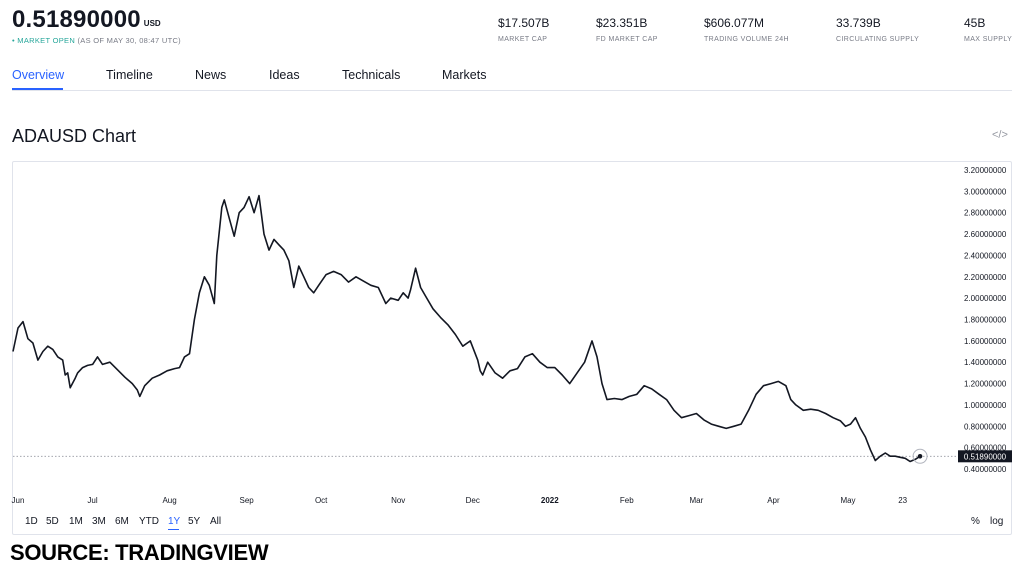 This screenshot has height=573, width=1024. Describe the element at coordinates (746, 39) in the screenshot. I see `stat-label: TRADING VOLUME 24H` at that location.